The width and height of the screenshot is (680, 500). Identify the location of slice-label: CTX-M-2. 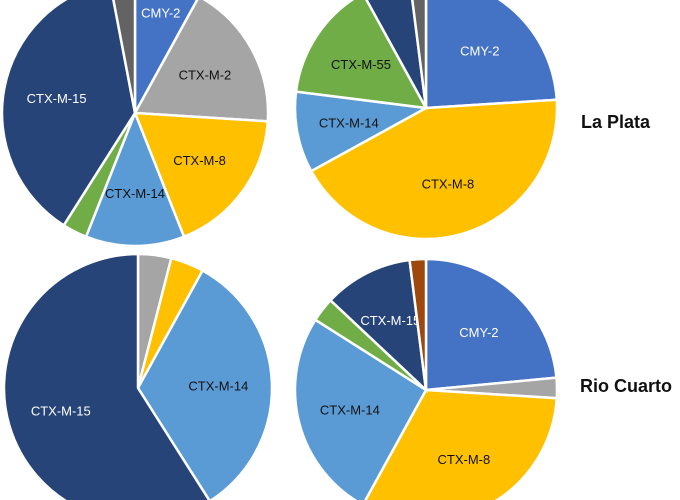
(205, 75).